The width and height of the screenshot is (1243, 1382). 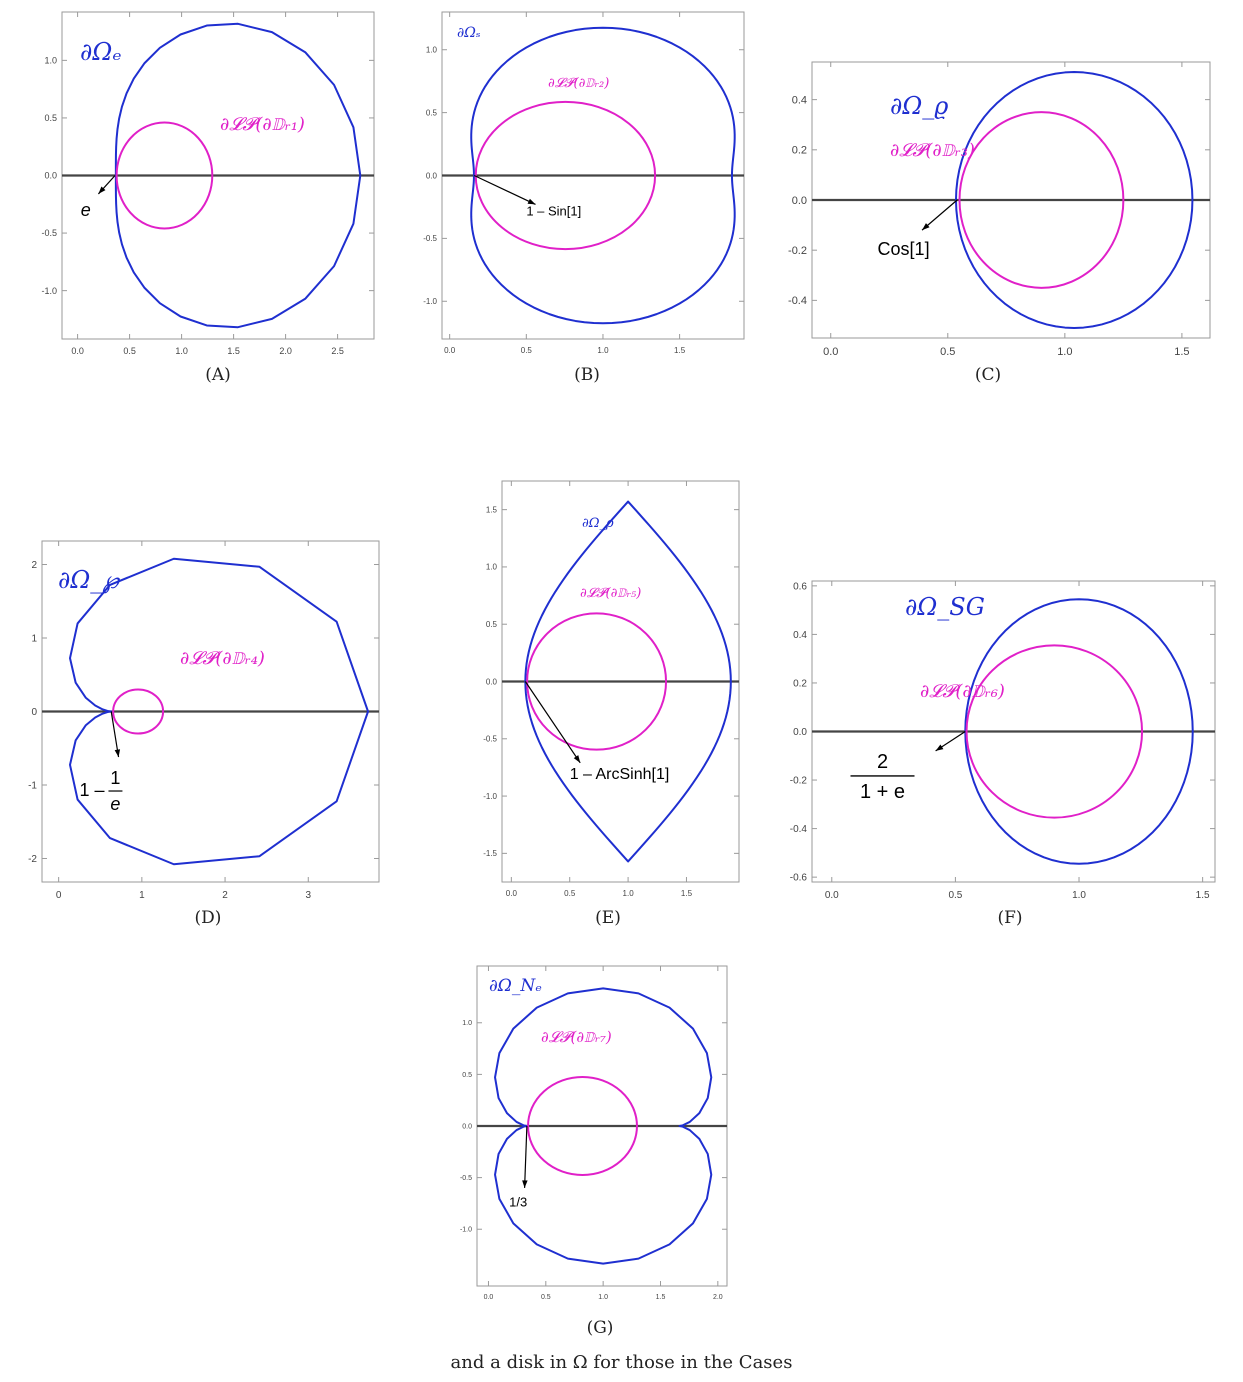 I want to click on outer-curve-label: ∂Ω_Nₑ, so click(x=515, y=986).